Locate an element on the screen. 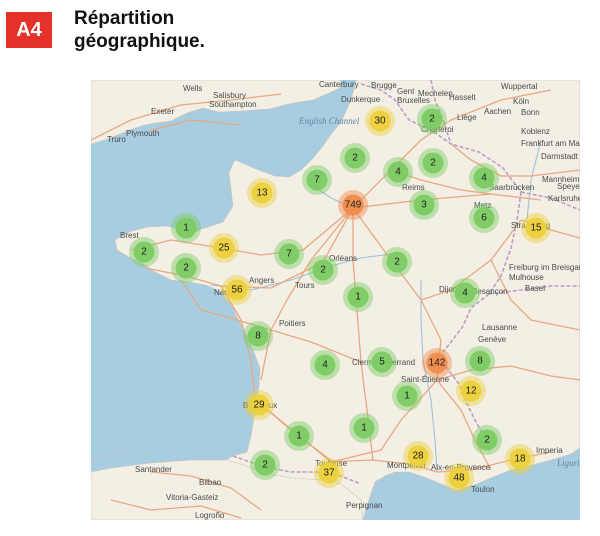 The image size is (600, 536). cluster-count: 13 is located at coordinates (262, 193).